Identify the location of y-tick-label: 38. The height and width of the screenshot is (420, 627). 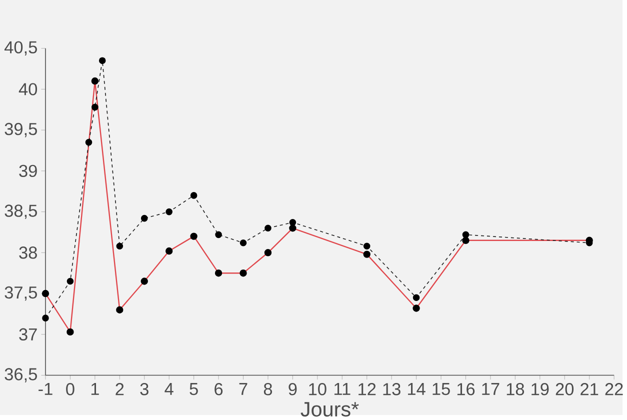
(28, 252).